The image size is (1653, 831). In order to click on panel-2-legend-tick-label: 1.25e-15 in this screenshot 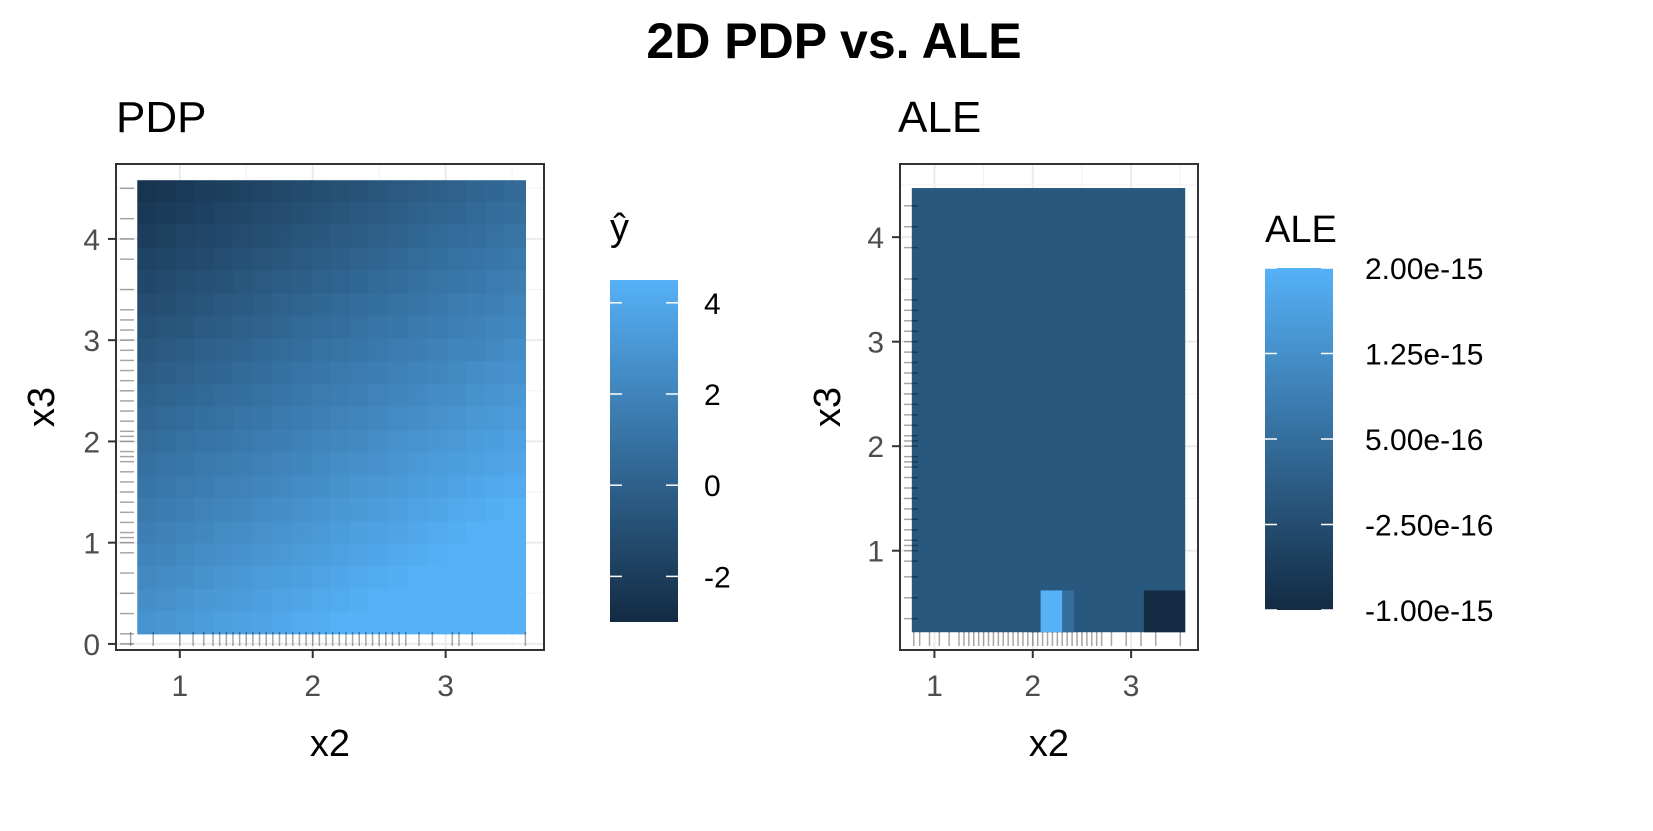, I will do `click(1424, 355)`.